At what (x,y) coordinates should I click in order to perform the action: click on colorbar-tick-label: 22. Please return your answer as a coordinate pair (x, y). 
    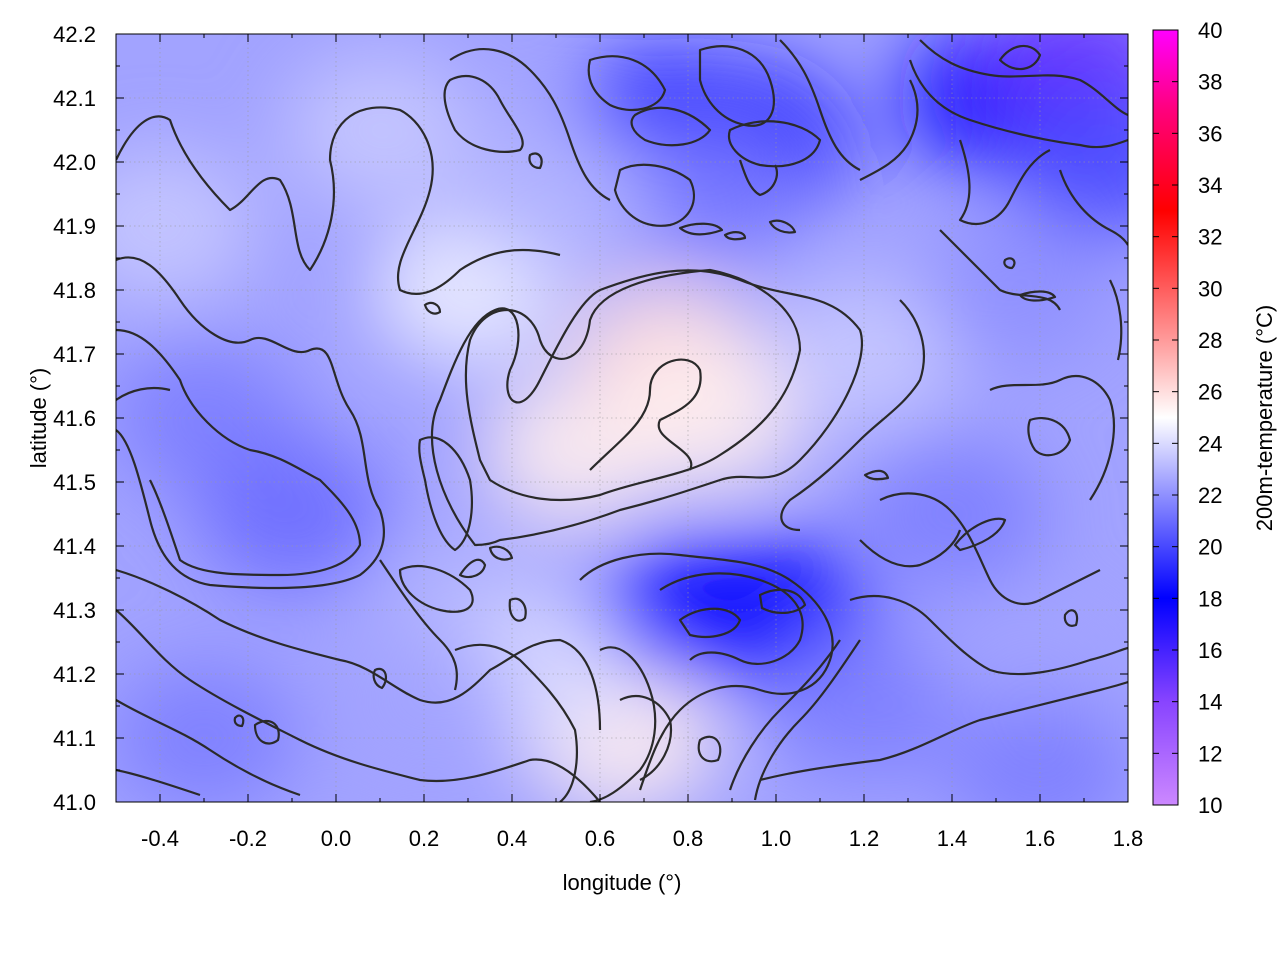
    Looking at the image, I should click on (1210, 495).